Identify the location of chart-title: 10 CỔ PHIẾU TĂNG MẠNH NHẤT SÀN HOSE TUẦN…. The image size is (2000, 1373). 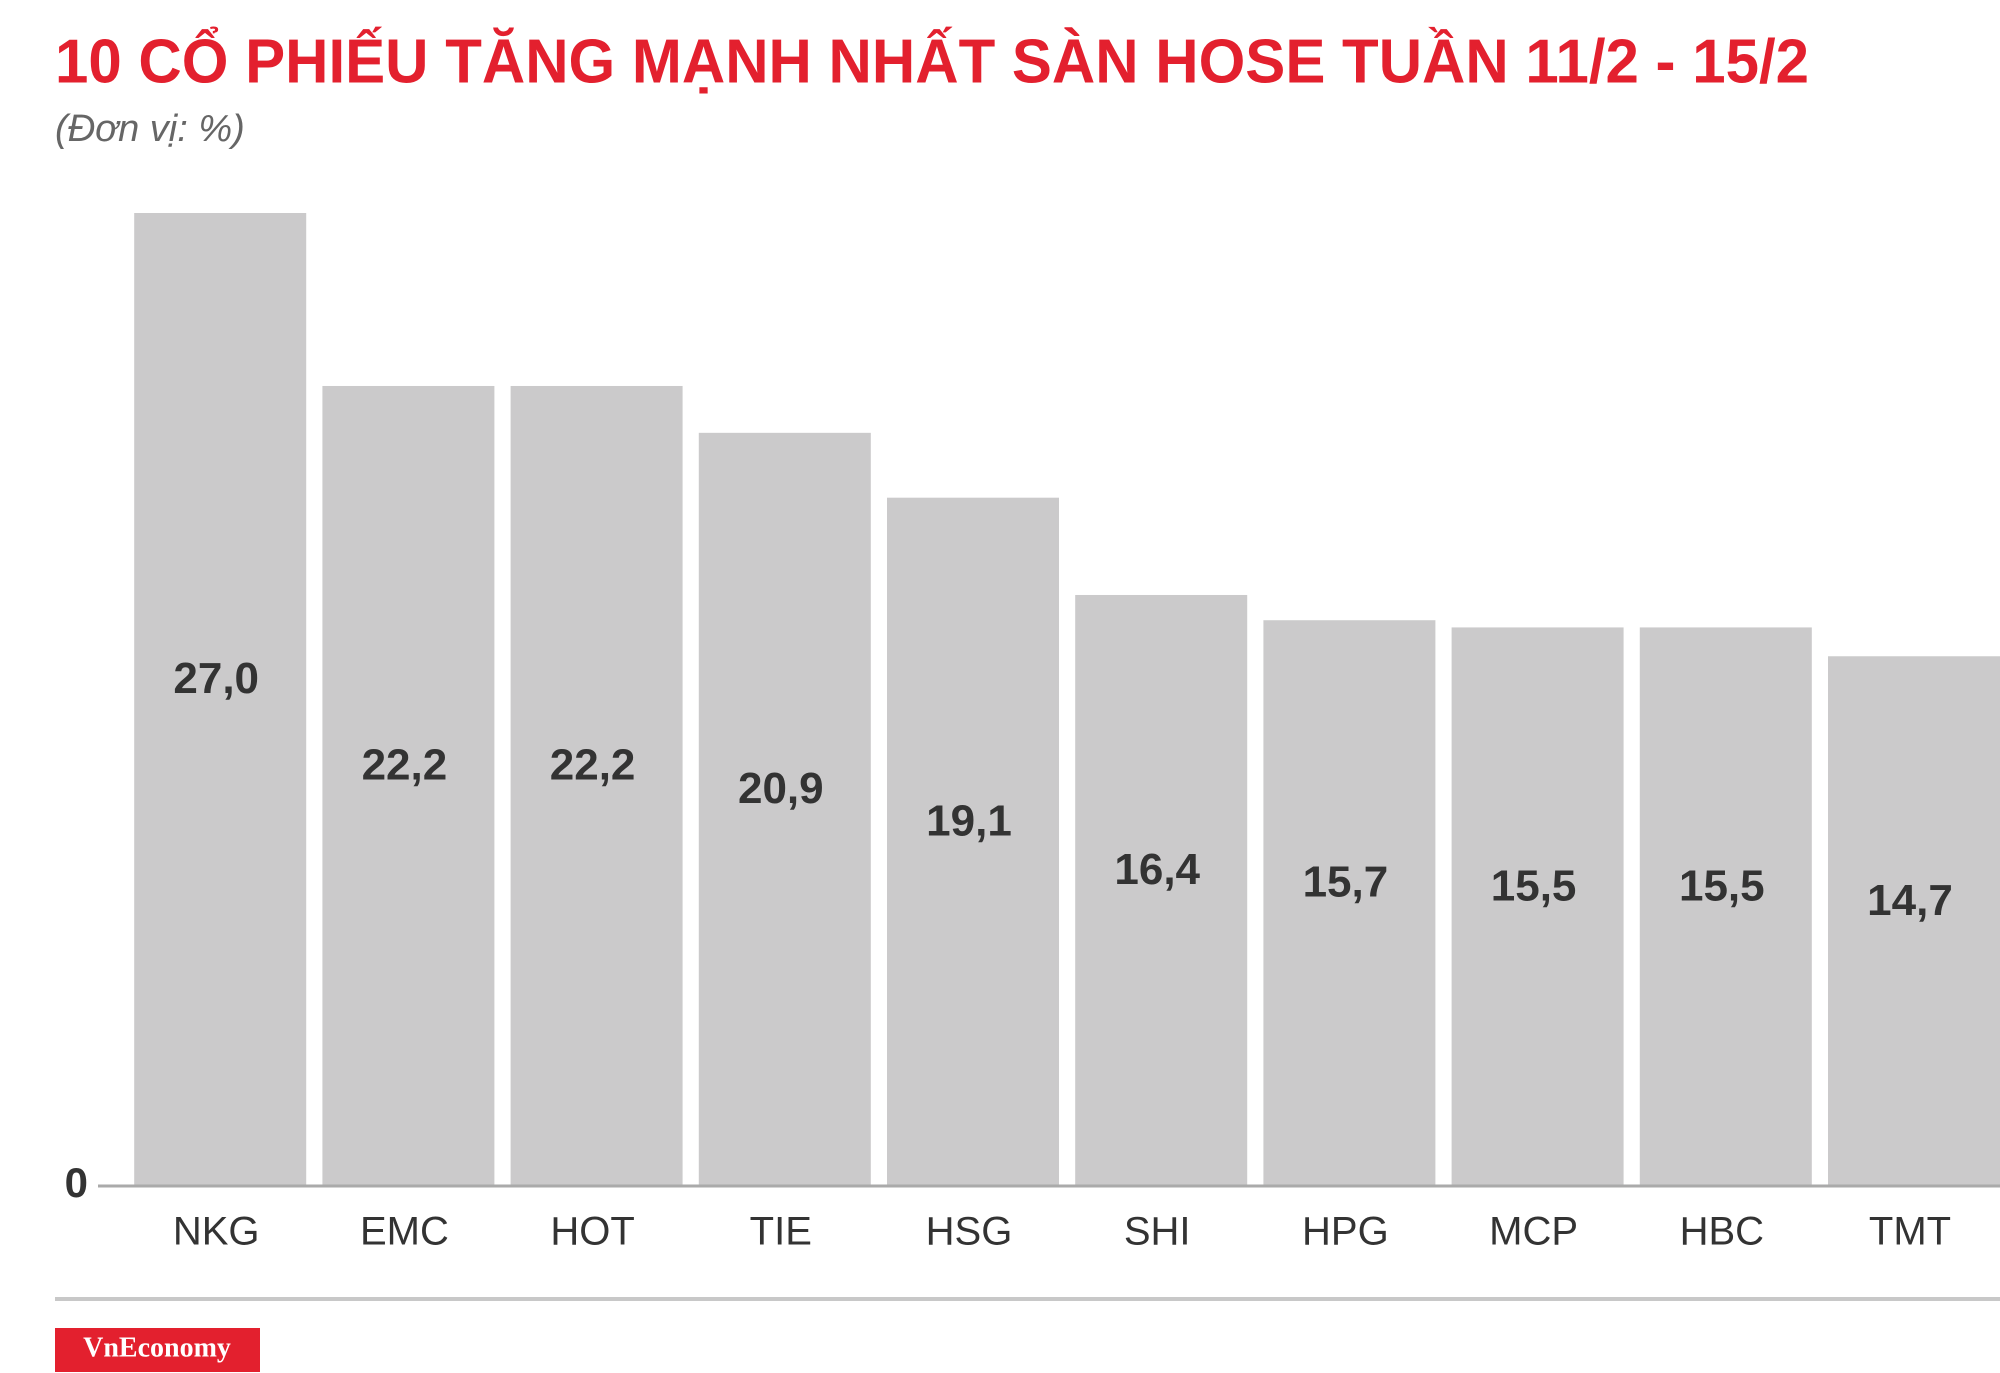
(932, 61).